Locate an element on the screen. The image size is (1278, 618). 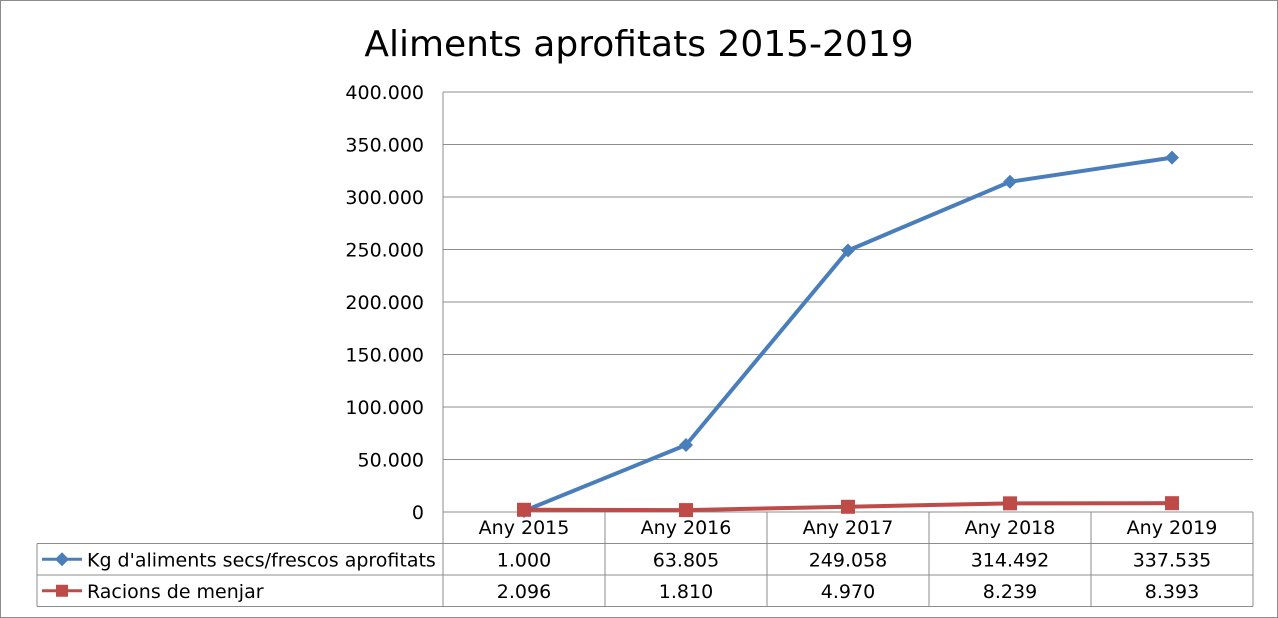
data-value-label: 8.393 is located at coordinates (1172, 592).